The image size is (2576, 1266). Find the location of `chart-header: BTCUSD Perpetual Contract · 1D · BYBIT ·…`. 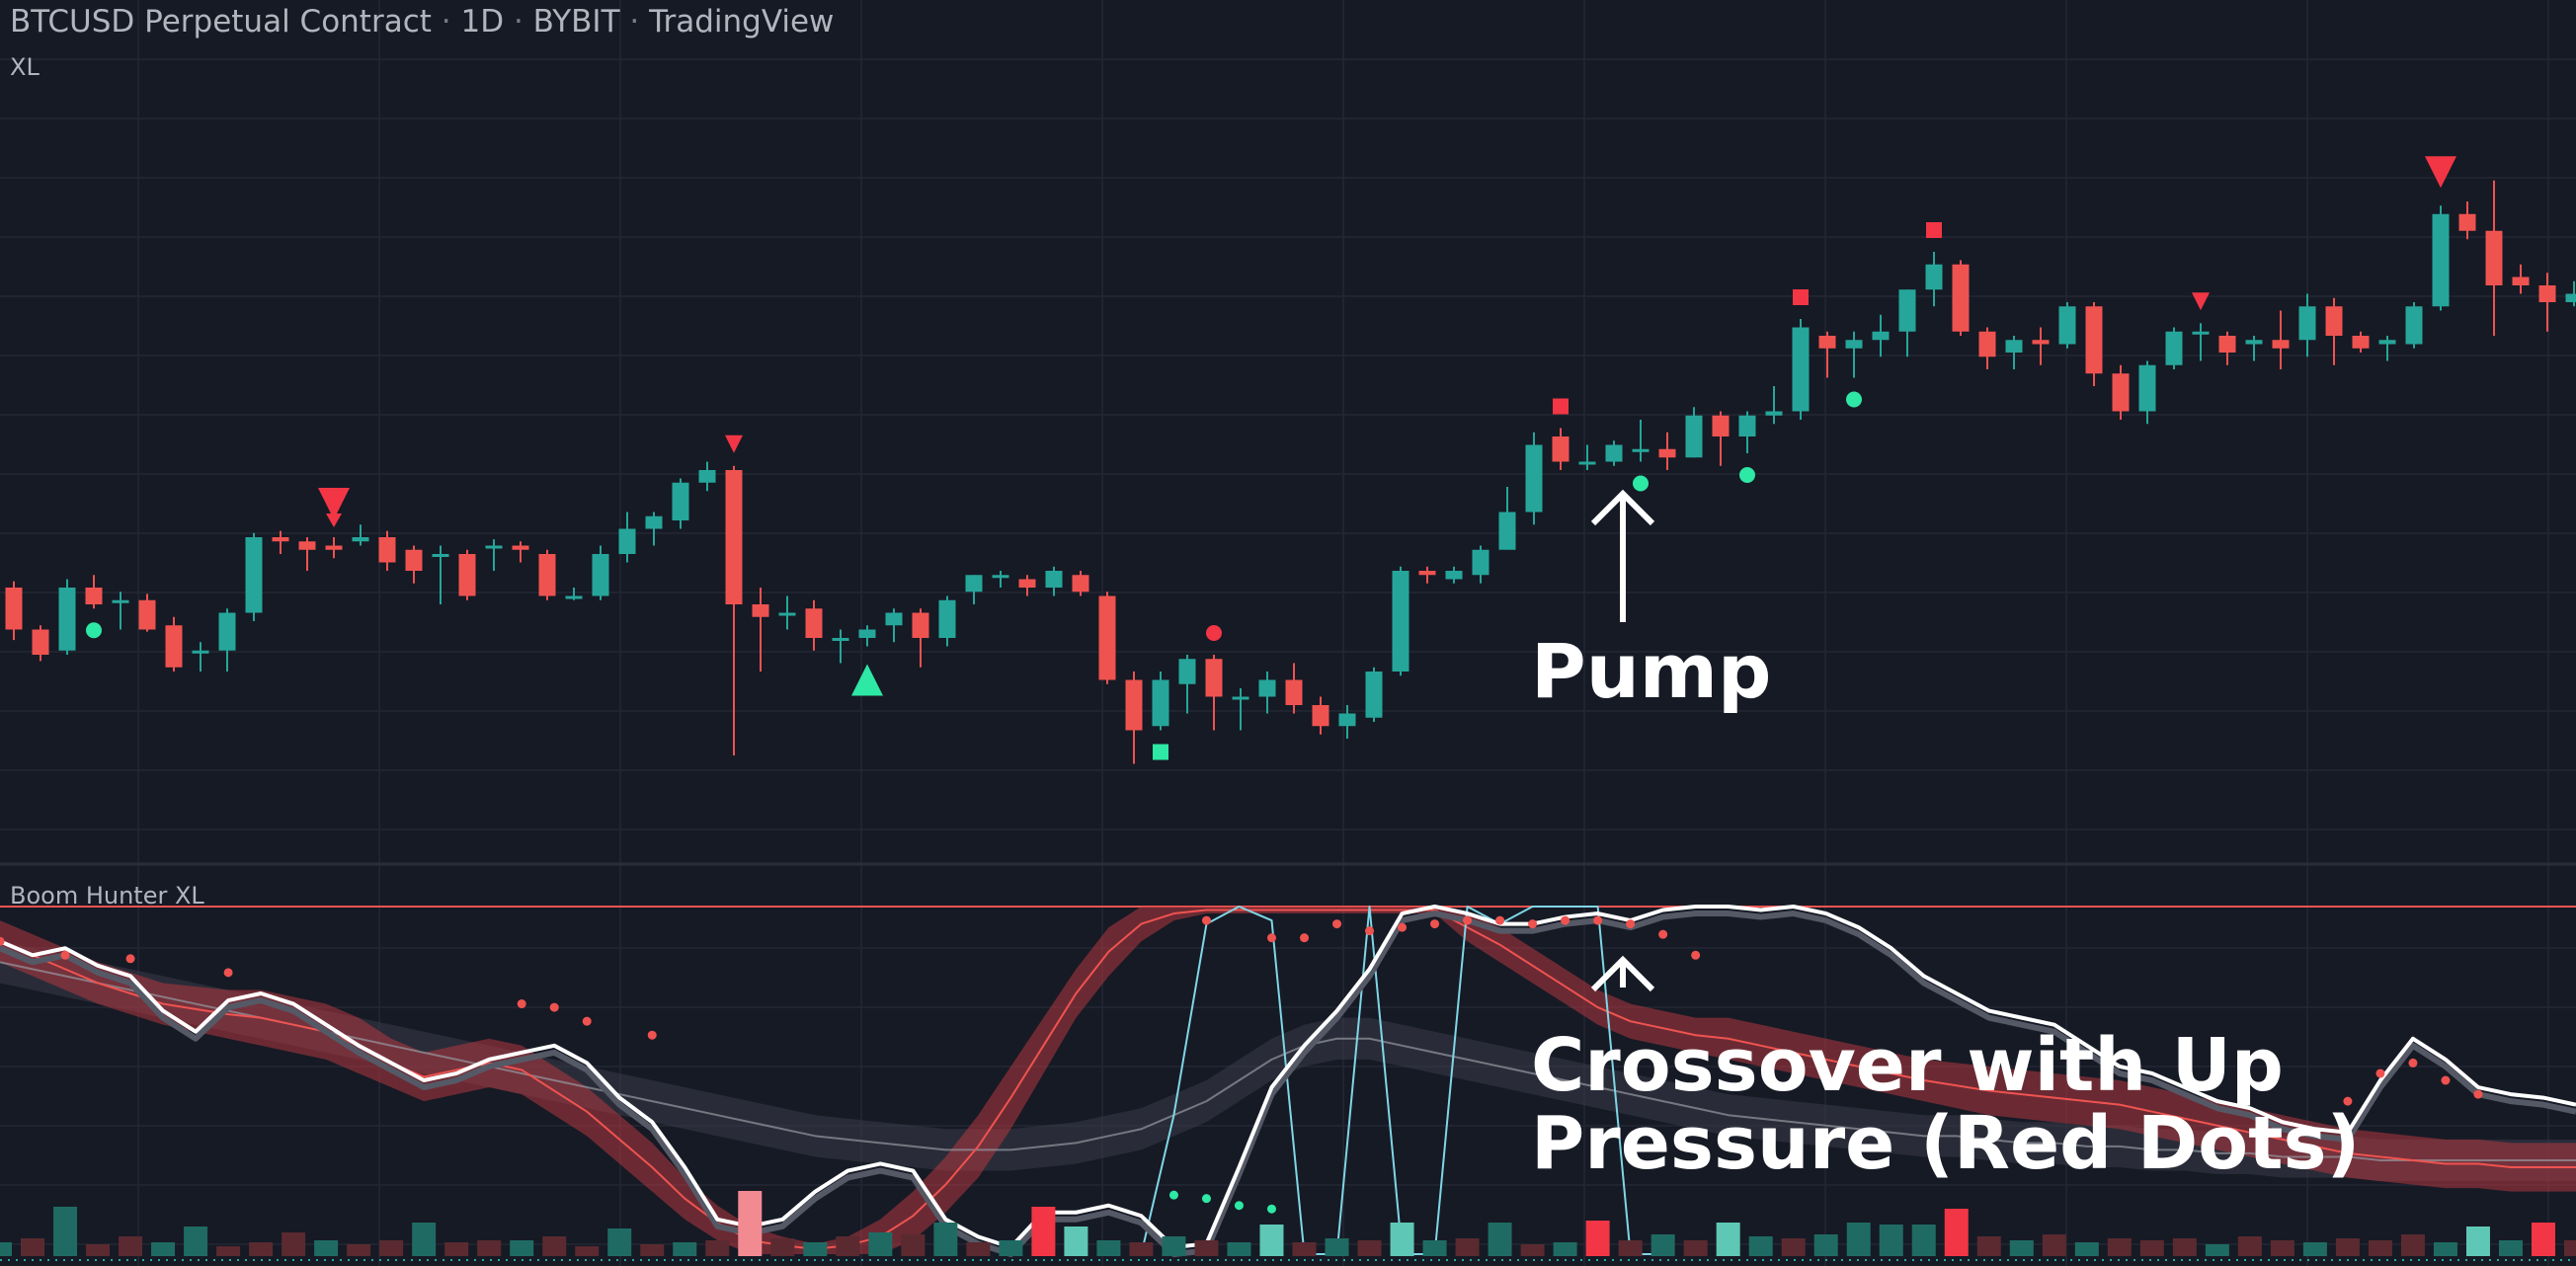

chart-header: BTCUSD Perpetual Contract · 1D · BYBIT ·… is located at coordinates (422, 22).